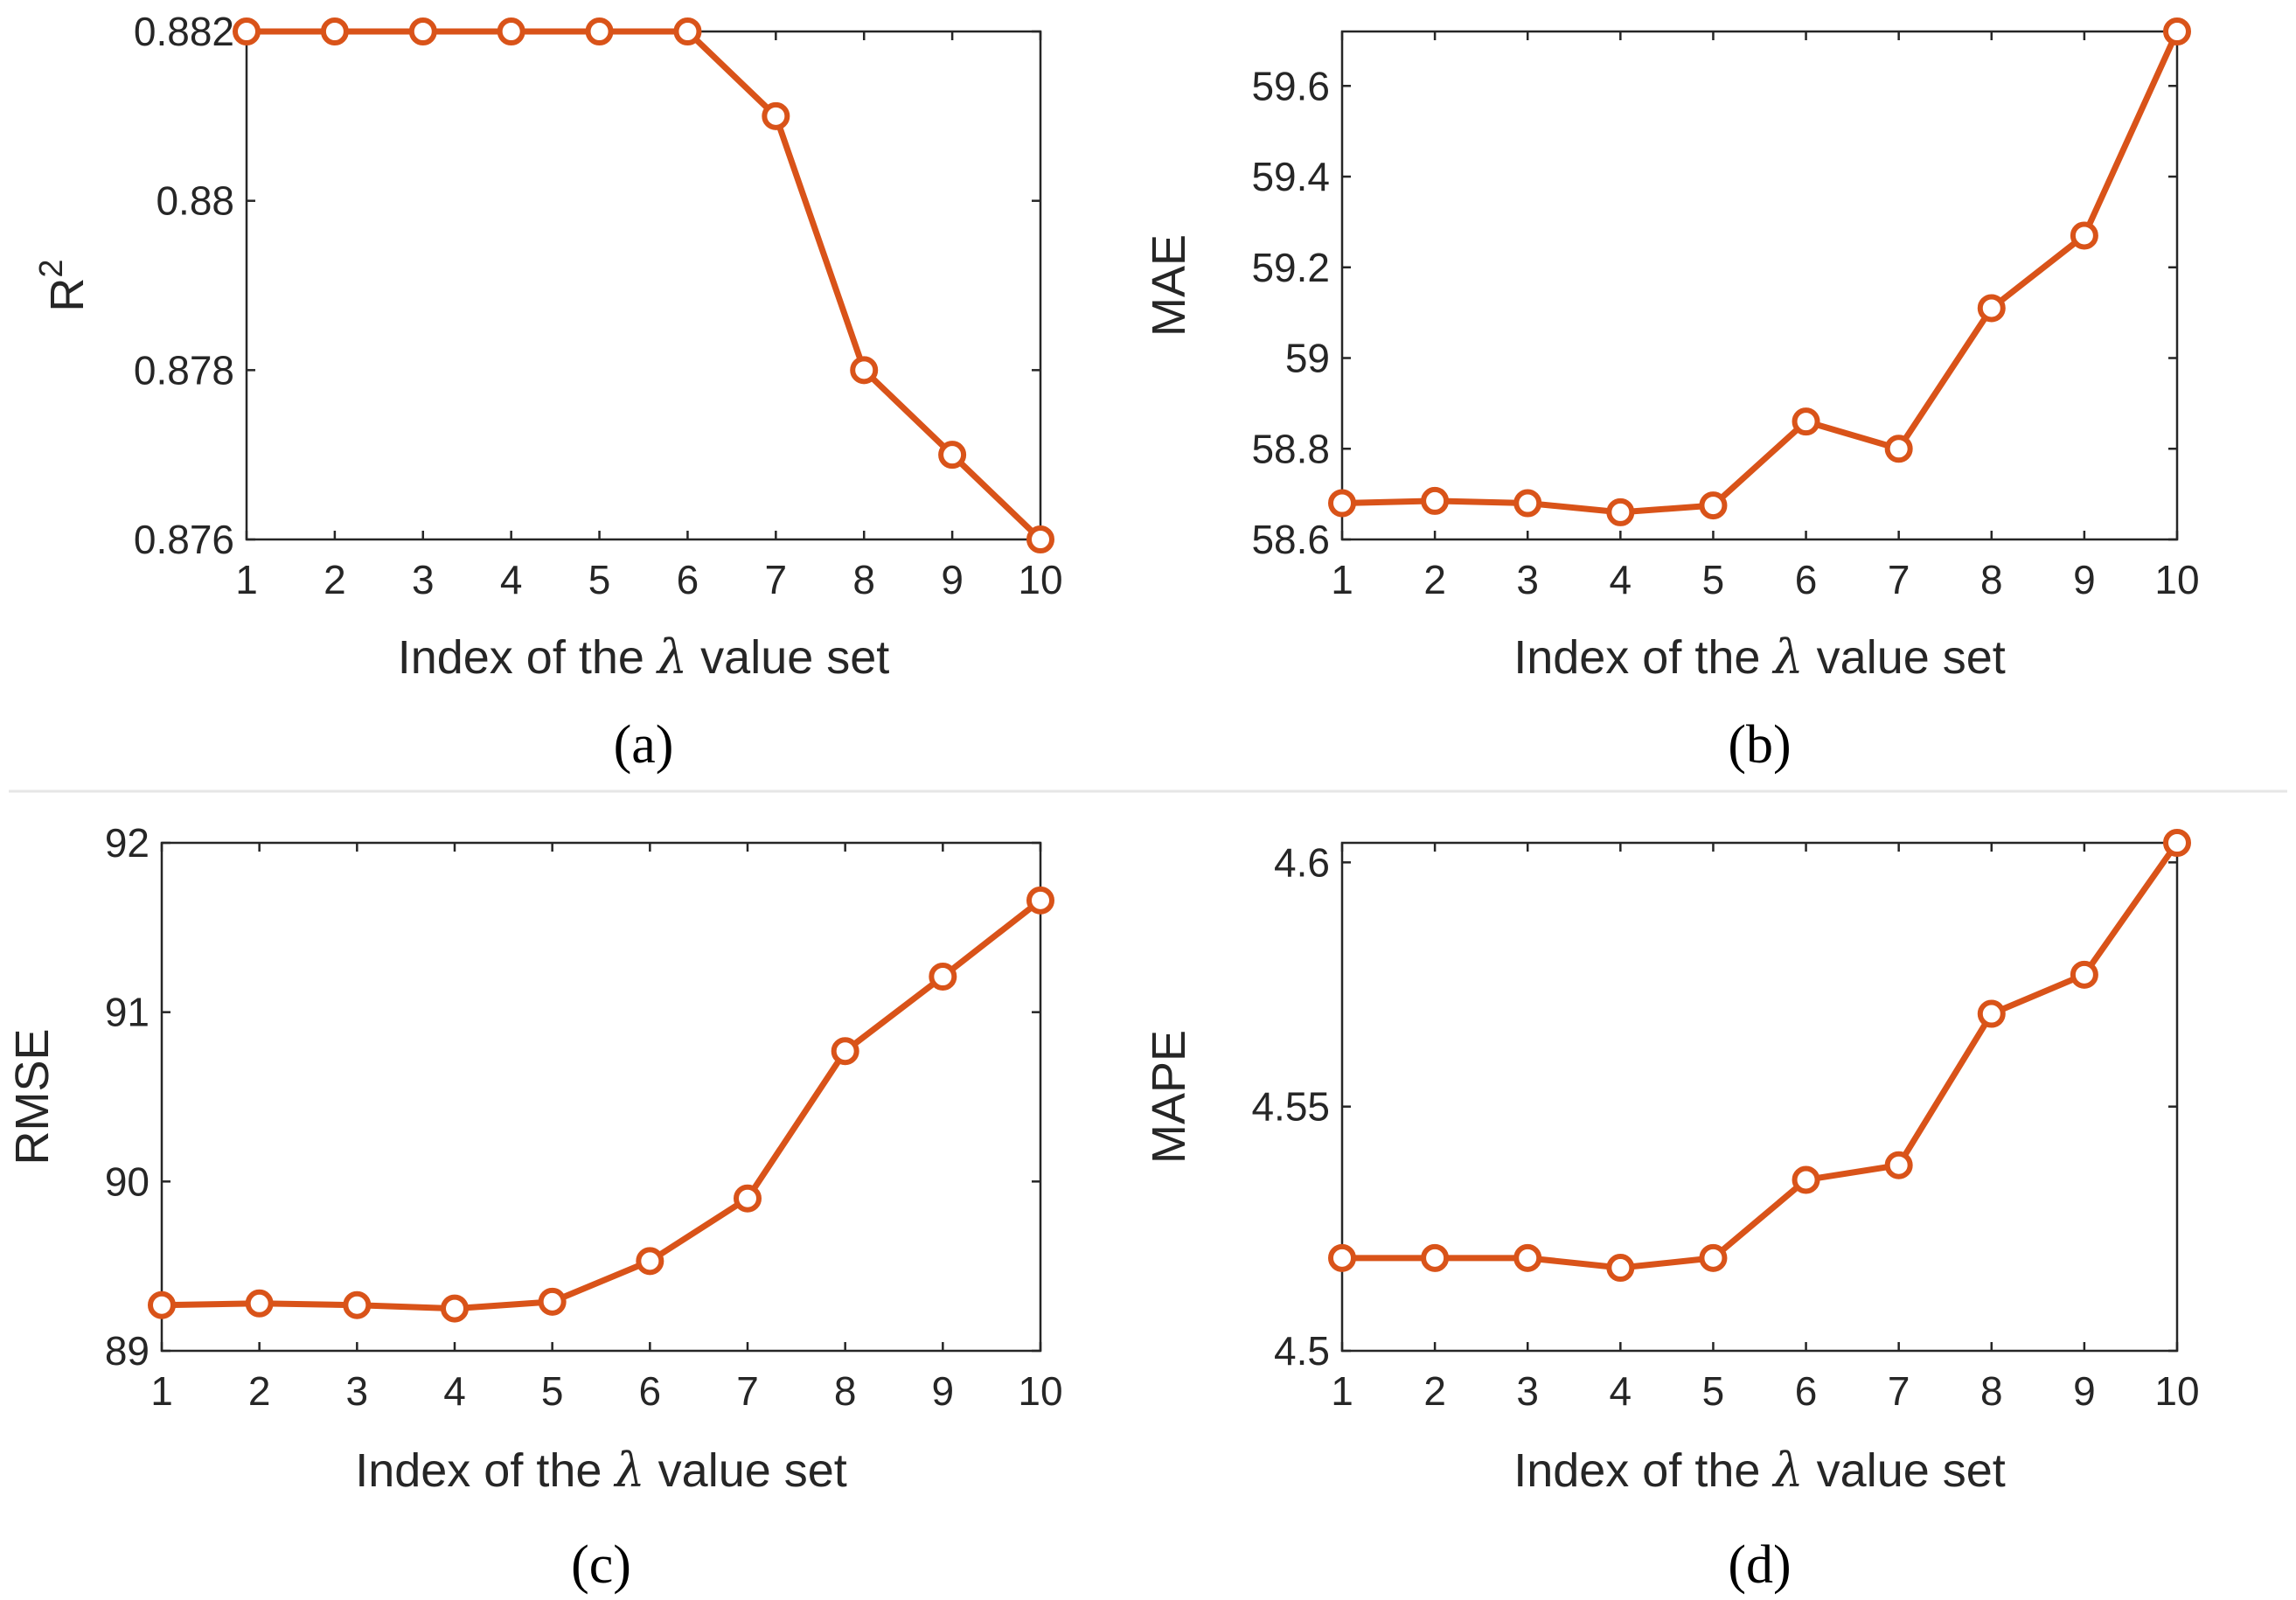 This screenshot has height=1600, width=2296. Describe the element at coordinates (1302, 1351) in the screenshot. I see `y-tick-label: 4.5` at that location.